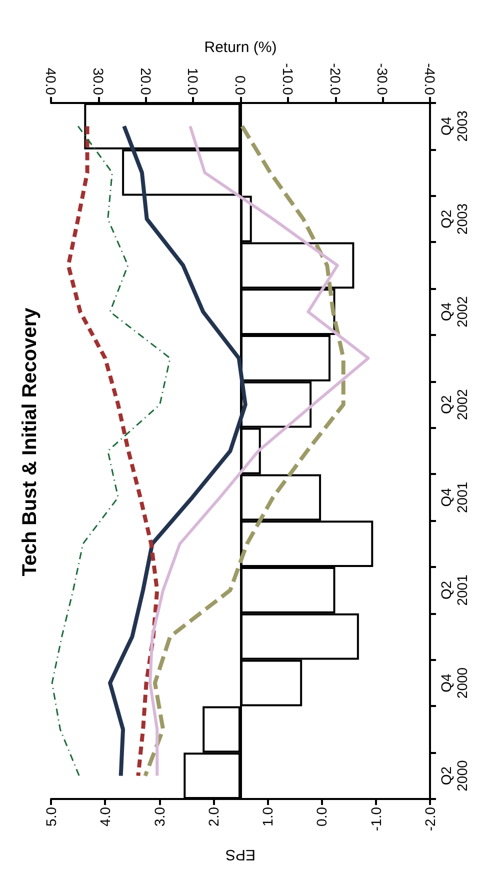  I want to click on x-axis-title: EPS, so click(240, 854).